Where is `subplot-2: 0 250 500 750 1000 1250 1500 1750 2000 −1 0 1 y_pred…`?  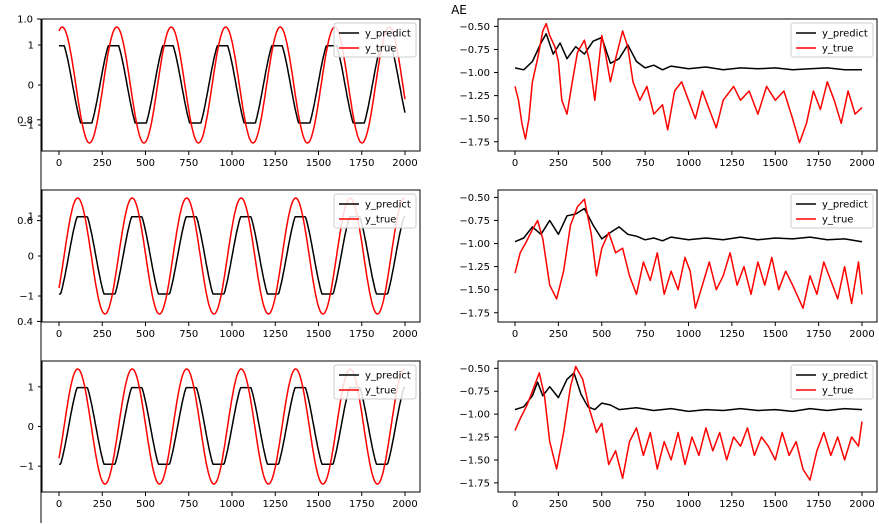
subplot-2: 0 250 500 750 1000 1250 1500 1750 2000 −1 0 1 y_pred… is located at coordinates (220, 264).